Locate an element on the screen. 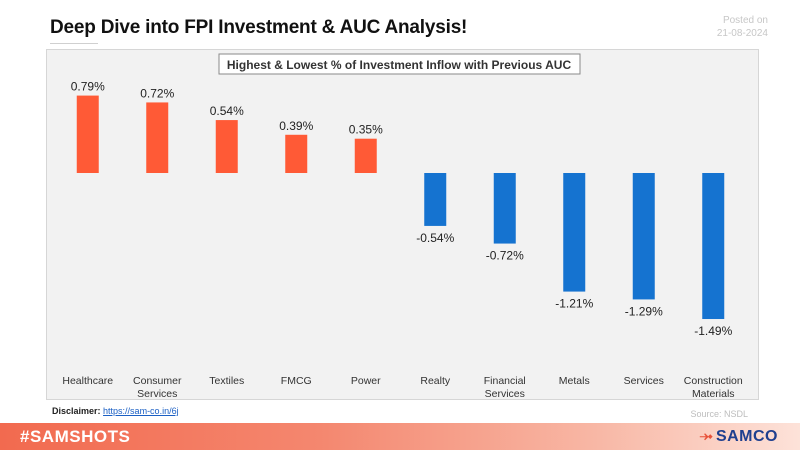  samco-brand: ⤞ SAMCO is located at coordinates (739, 437).